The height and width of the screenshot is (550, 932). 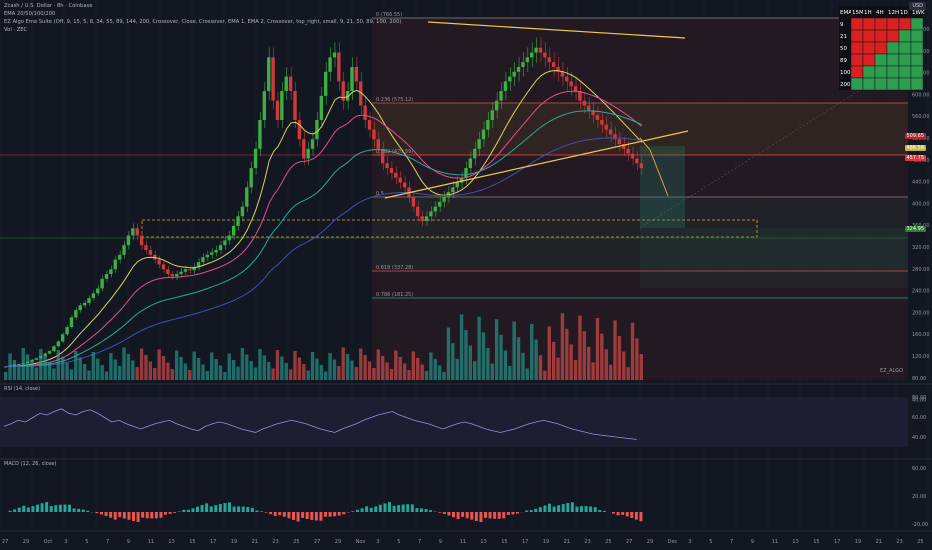 What do you see at coordinates (587, 542) in the screenshot?
I see `x-axis-label: 23` at bounding box center [587, 542].